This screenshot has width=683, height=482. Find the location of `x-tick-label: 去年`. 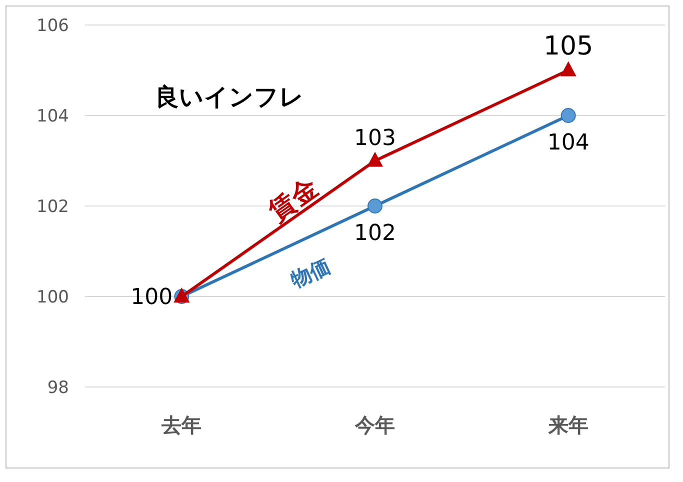

x-tick-label: 去年 is located at coordinates (181, 425).